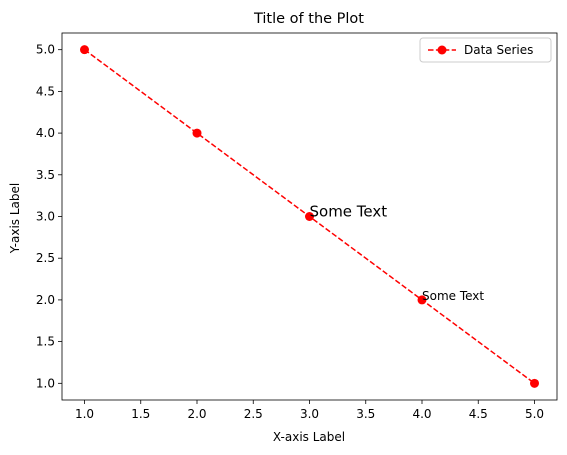 The height and width of the screenshot is (455, 567). I want to click on x-tick-label: 2.5, so click(253, 414).